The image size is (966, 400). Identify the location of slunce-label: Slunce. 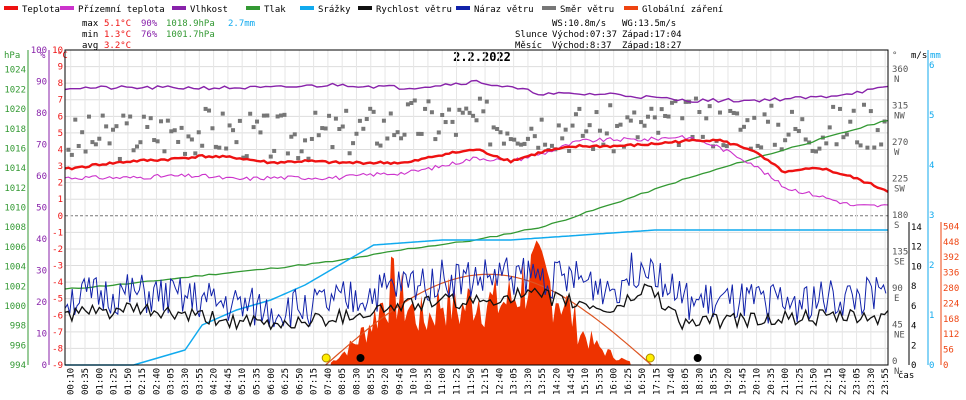
(531, 35).